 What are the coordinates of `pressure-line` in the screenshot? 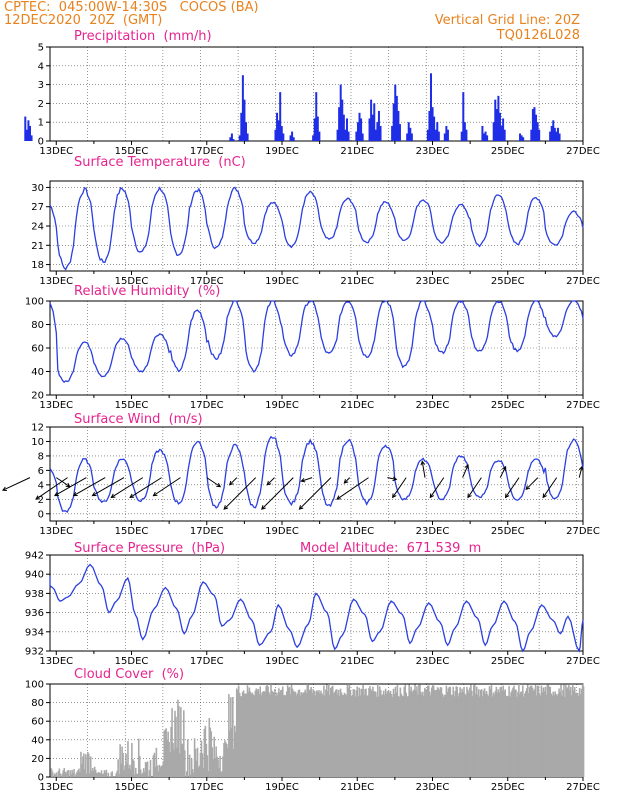 It's located at (316, 608).